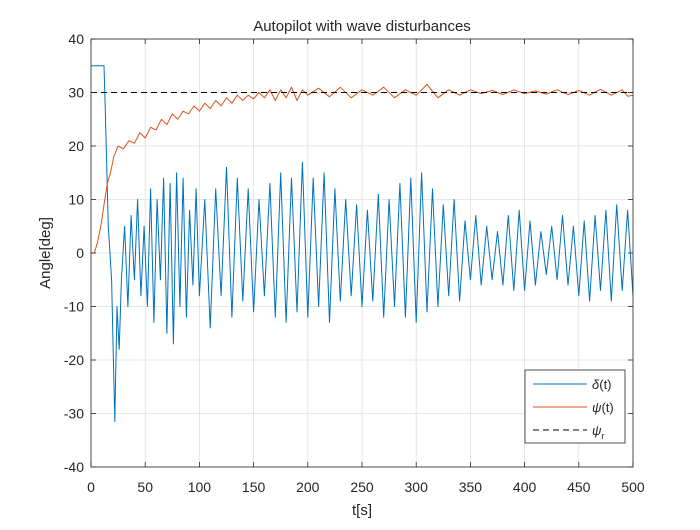  Describe the element at coordinates (602, 436) in the screenshot. I see `legend-label-subscript: r` at that location.